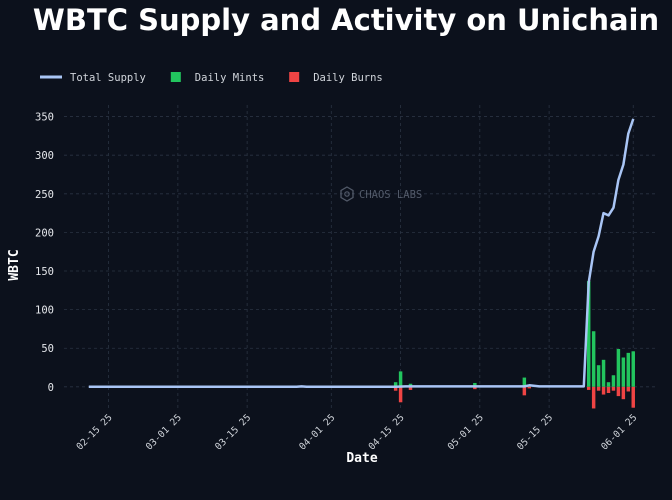  What do you see at coordinates (346, 20) in the screenshot?
I see `chart-title: WBTC Supply and Activity on Unichain` at bounding box center [346, 20].